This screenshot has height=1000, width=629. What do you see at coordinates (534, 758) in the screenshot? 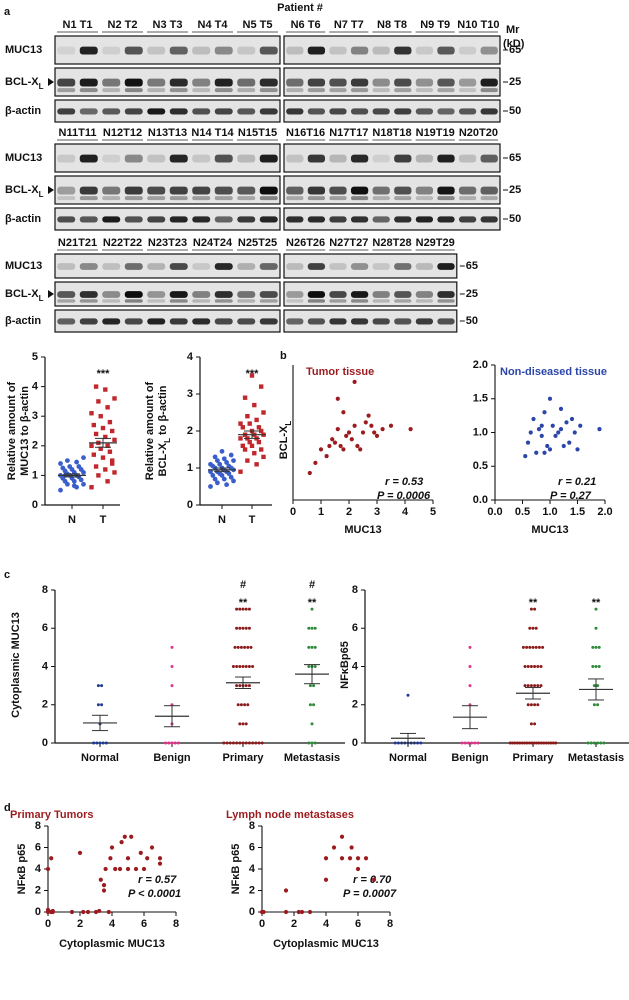
I see `x-tick-label: Primary` at bounding box center [534, 758].